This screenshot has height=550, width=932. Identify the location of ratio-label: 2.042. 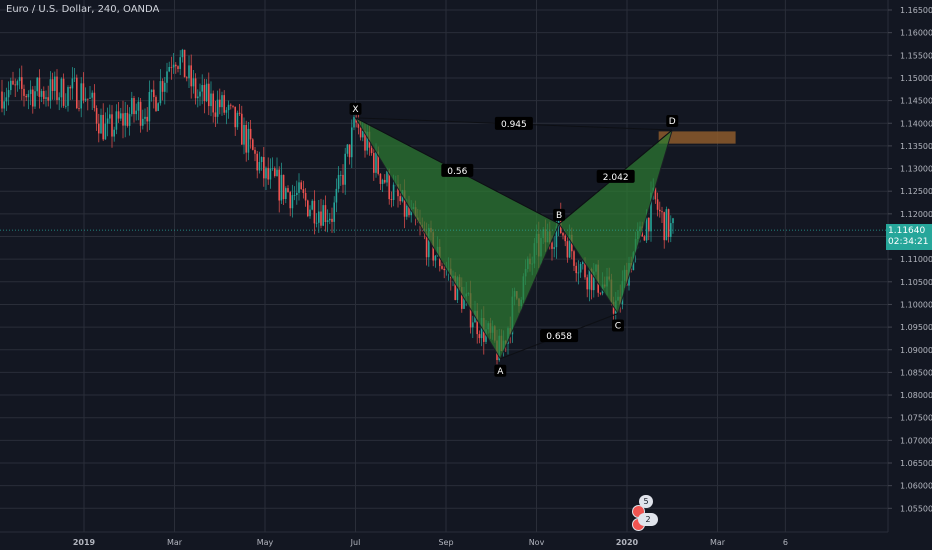
(615, 176).